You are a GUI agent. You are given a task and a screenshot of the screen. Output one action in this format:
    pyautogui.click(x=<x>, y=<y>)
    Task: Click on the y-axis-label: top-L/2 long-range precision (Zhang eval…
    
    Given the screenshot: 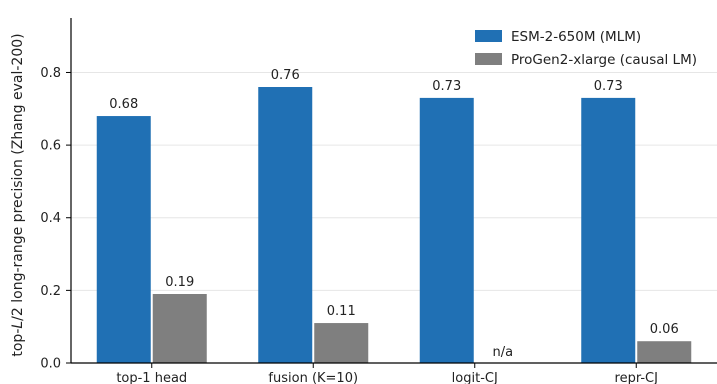 What is the action you would take?
    pyautogui.click(x=18, y=194)
    